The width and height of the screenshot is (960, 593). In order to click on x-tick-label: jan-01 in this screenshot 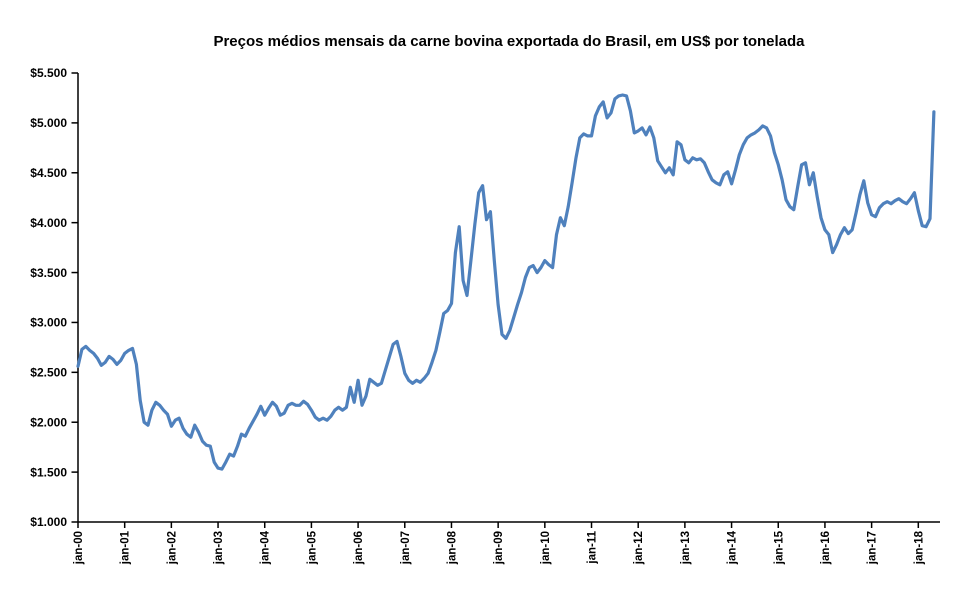, I will do `click(126, 547)`.